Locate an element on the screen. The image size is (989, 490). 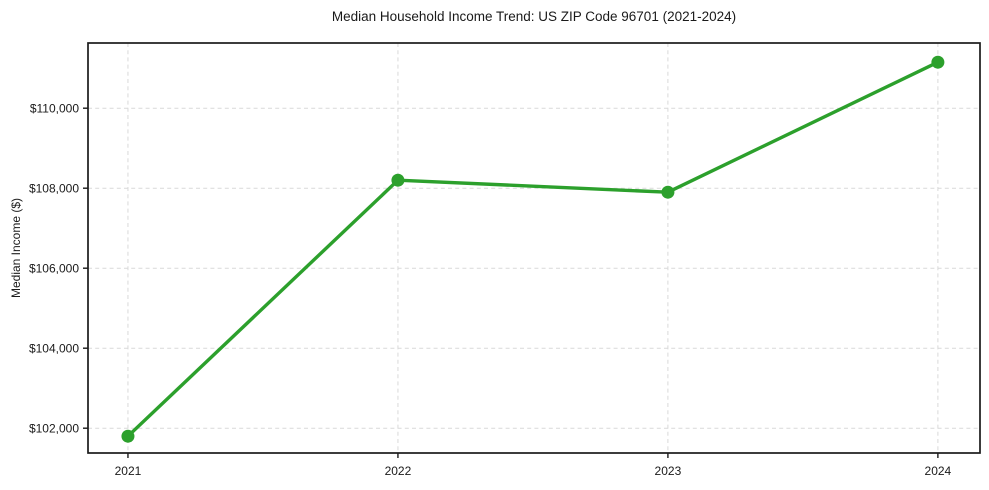
y-tick-label: $102,000 is located at coordinates (54, 429).